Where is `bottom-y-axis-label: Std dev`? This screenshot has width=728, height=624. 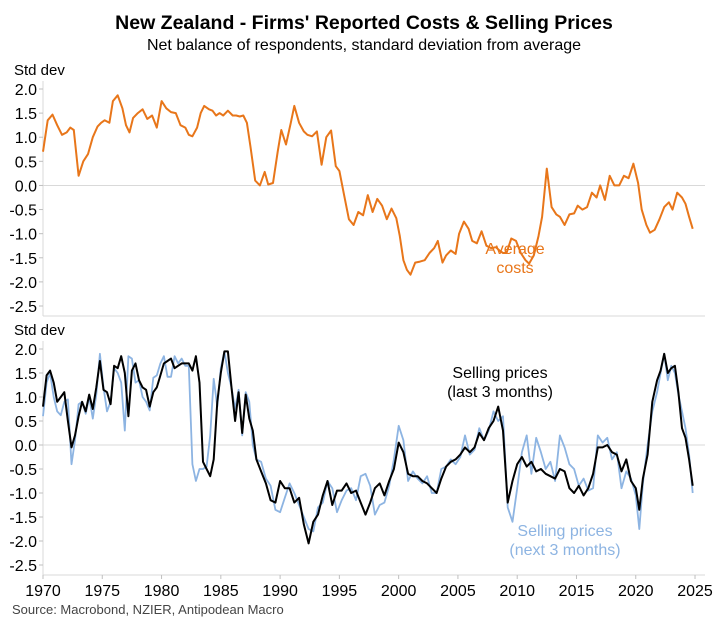
bottom-y-axis-label: Std dev is located at coordinates (39, 330).